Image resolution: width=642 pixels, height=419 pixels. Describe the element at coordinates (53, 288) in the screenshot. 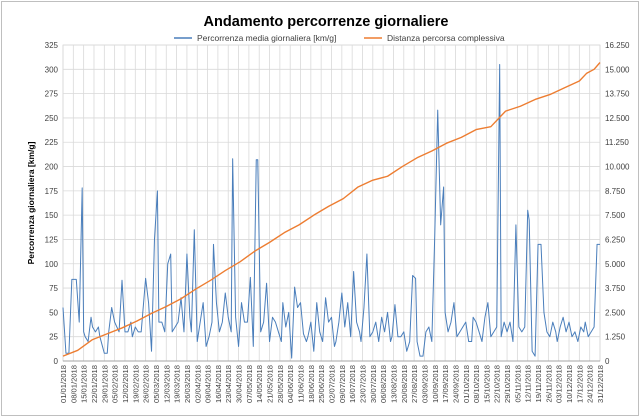

I see `y-tick-label: 75` at that location.